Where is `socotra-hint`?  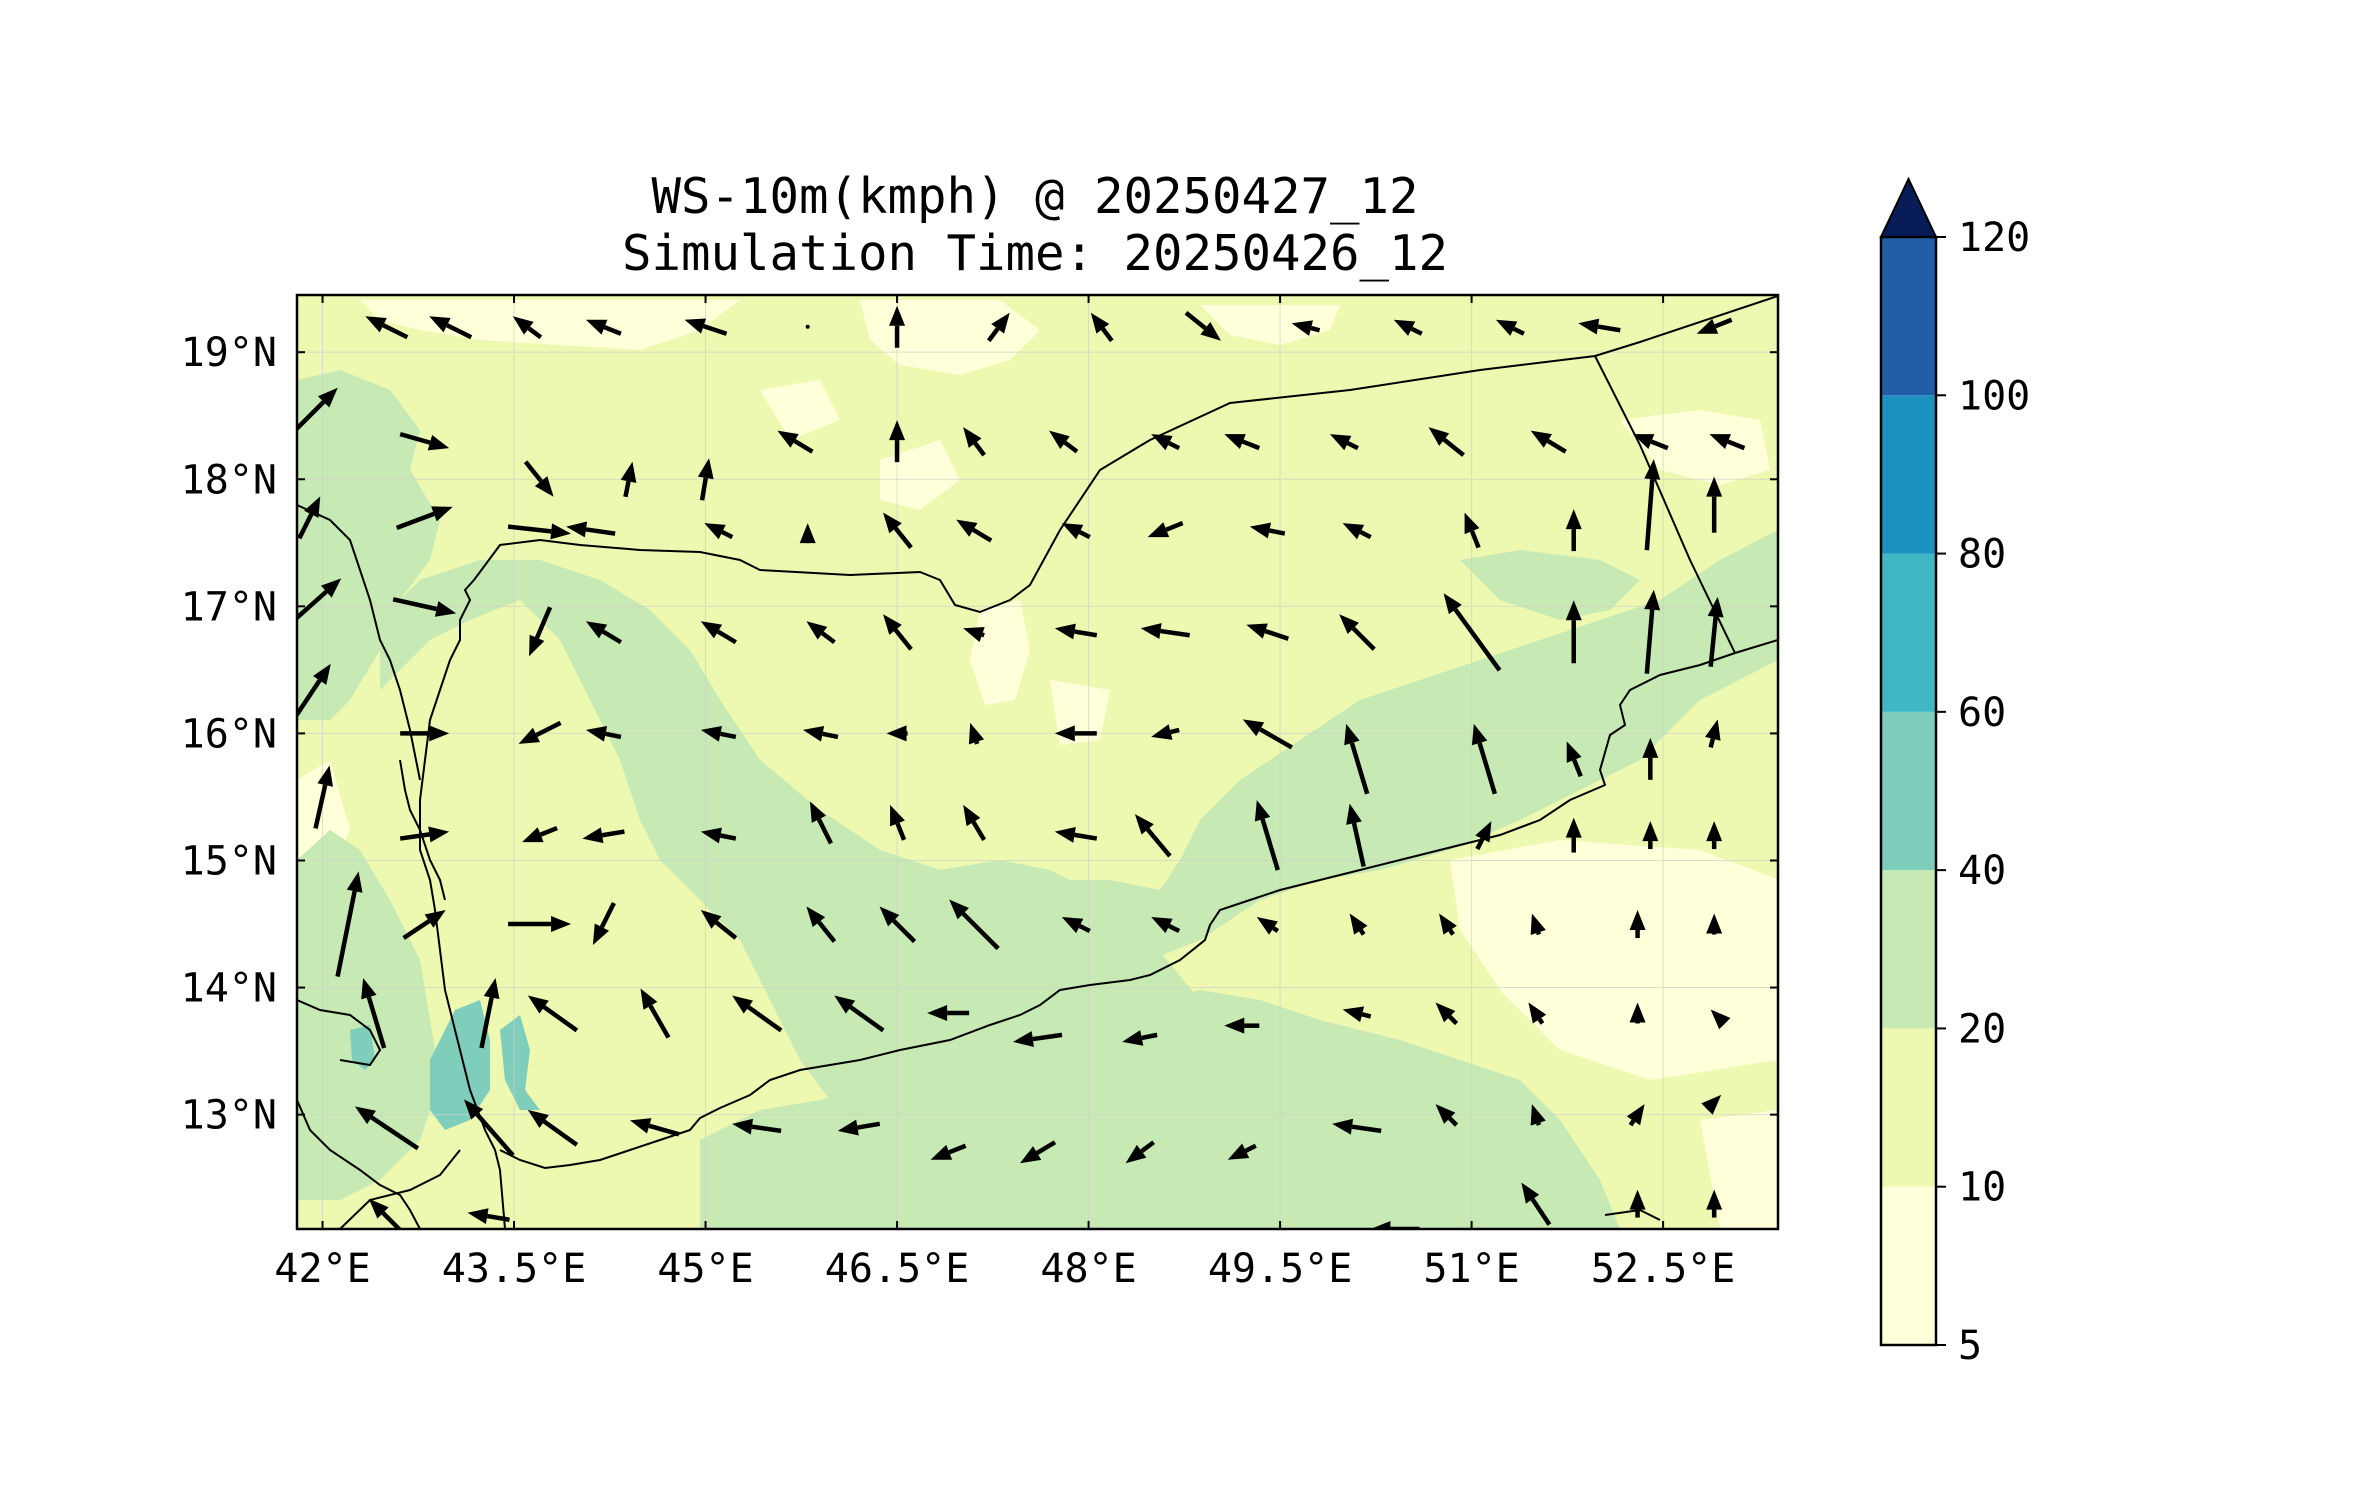
socotra-hint is located at coordinates (1632, 1214).